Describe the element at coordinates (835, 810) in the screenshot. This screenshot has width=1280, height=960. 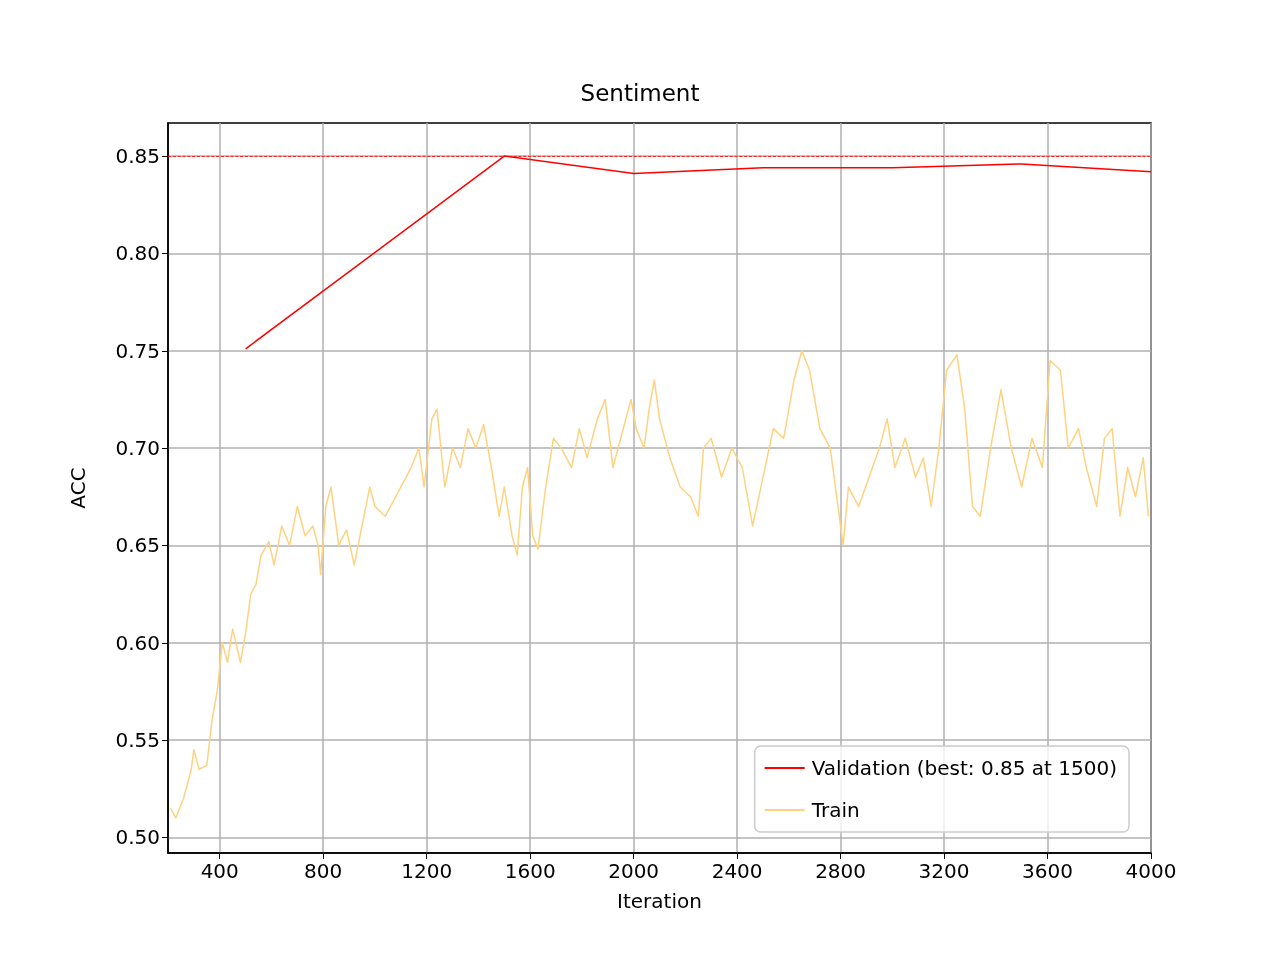
I see `legend-label: Train` at that location.